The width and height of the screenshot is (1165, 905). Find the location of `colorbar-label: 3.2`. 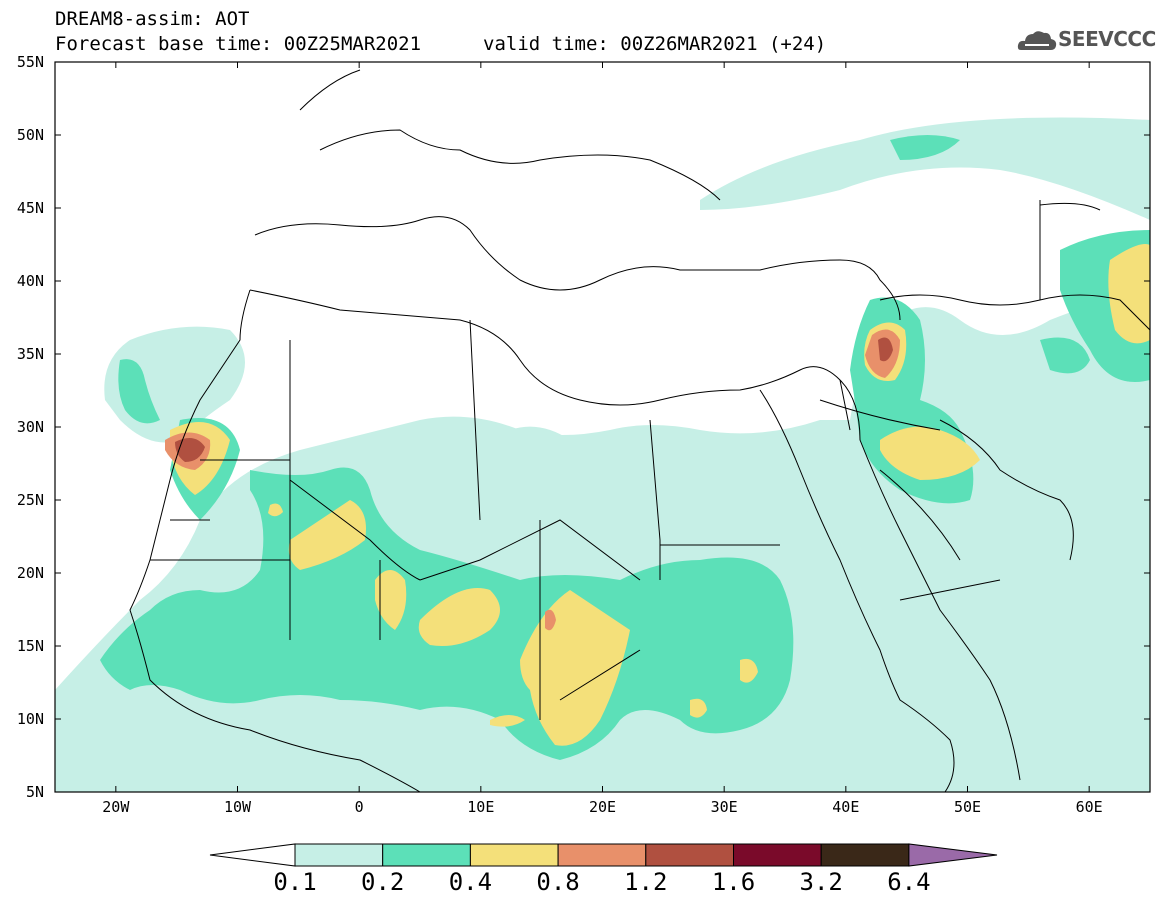

colorbar-label: 3.2 is located at coordinates (821, 882).